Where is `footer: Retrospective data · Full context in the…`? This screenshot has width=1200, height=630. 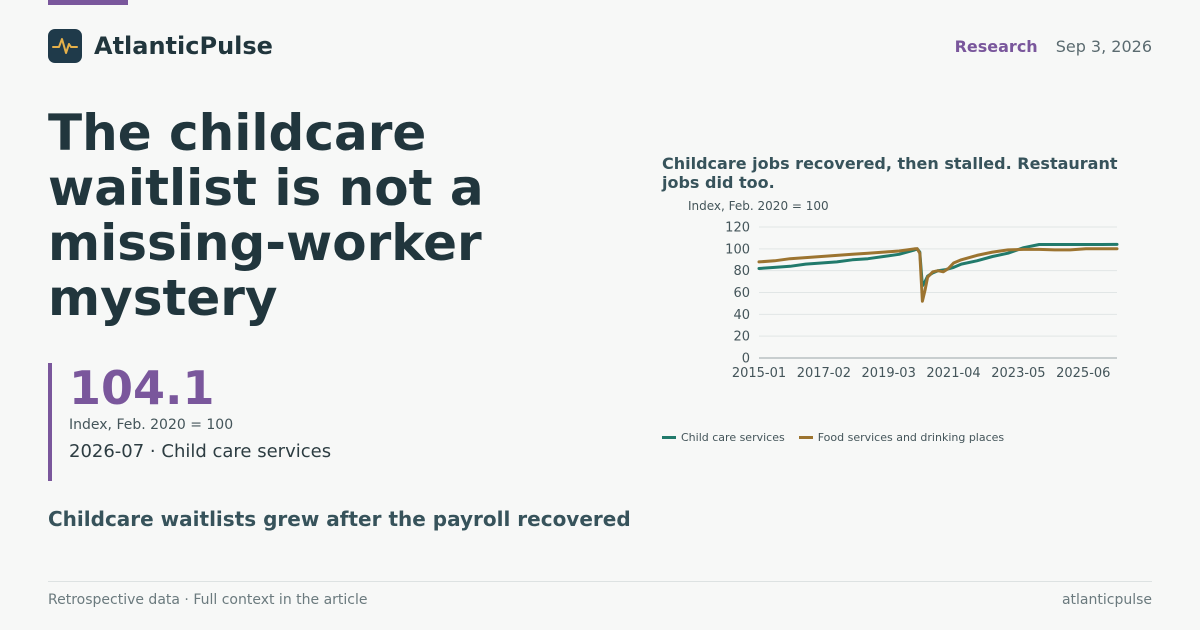
footer: Retrospective data · Full context in the… is located at coordinates (600, 594).